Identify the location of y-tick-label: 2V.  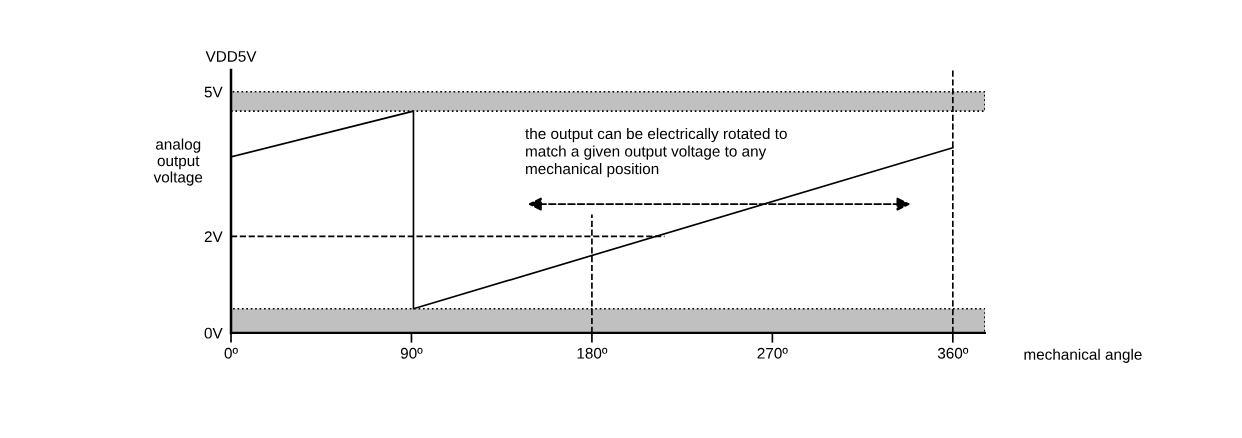
(213, 236).